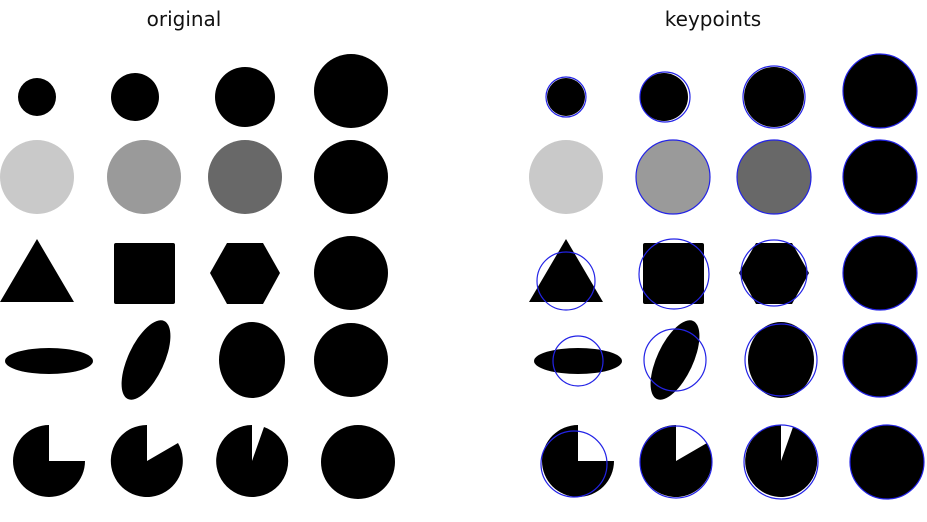 The height and width of the screenshot is (522, 927). I want to click on title-keypoints: keypoints, so click(713, 19).